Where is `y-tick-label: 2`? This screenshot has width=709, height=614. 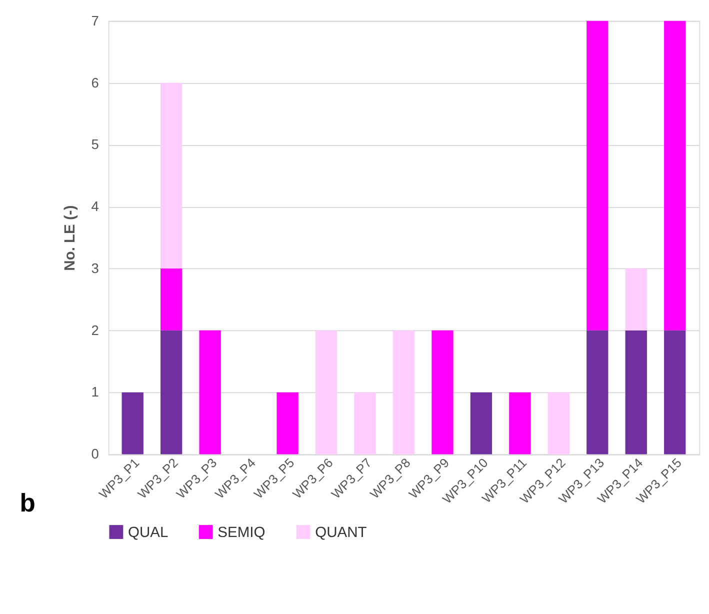
y-tick-label: 2 is located at coordinates (95, 330).